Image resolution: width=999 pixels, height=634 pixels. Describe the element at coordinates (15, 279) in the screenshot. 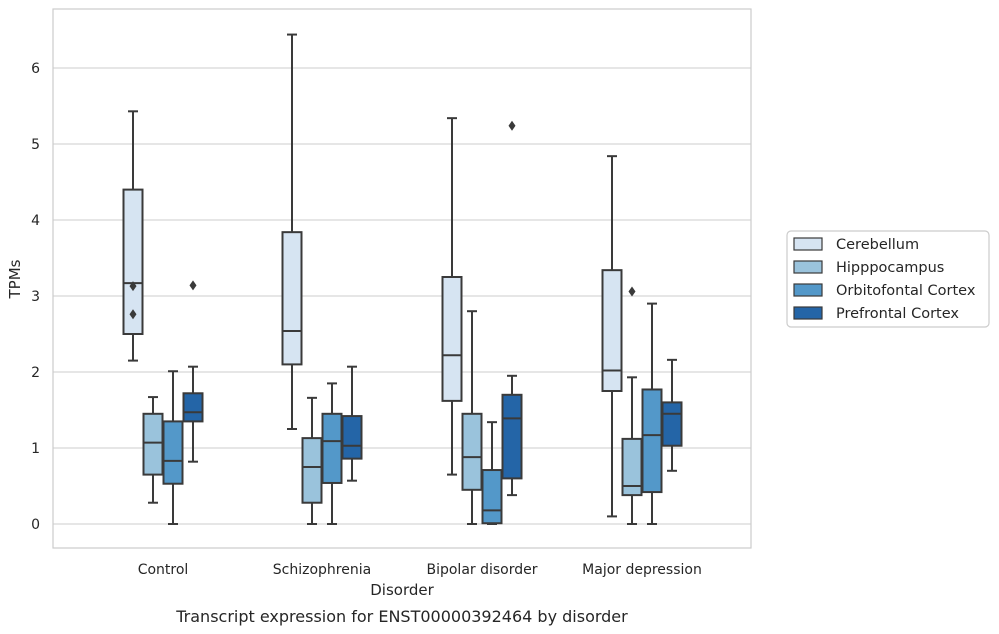

I see `y-axis-label: TPMs` at that location.